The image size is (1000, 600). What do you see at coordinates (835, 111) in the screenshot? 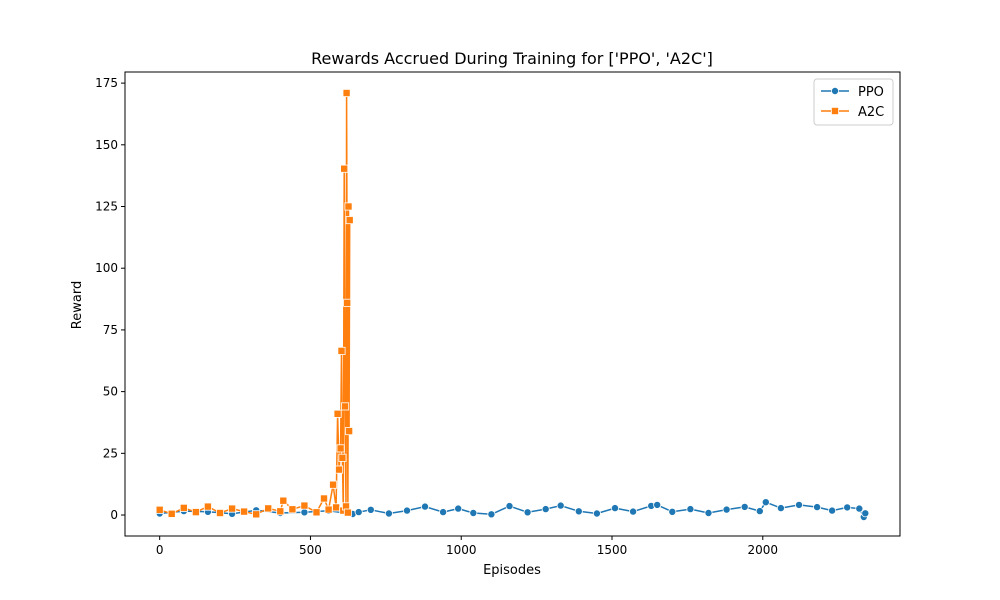
I see `legend-marker-a2c` at bounding box center [835, 111].